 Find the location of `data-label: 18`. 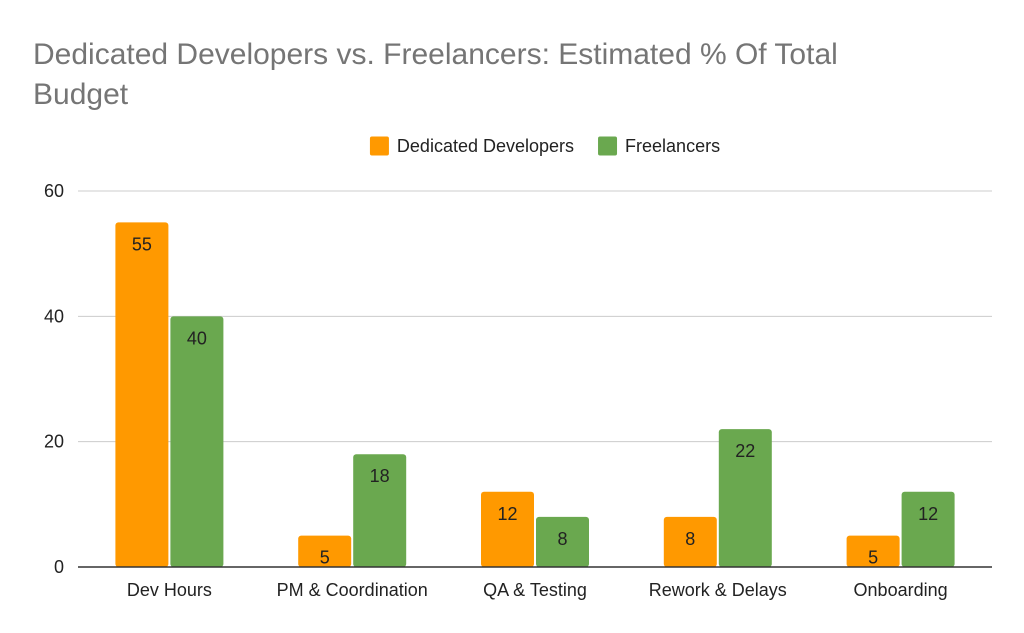

data-label: 18 is located at coordinates (380, 476).